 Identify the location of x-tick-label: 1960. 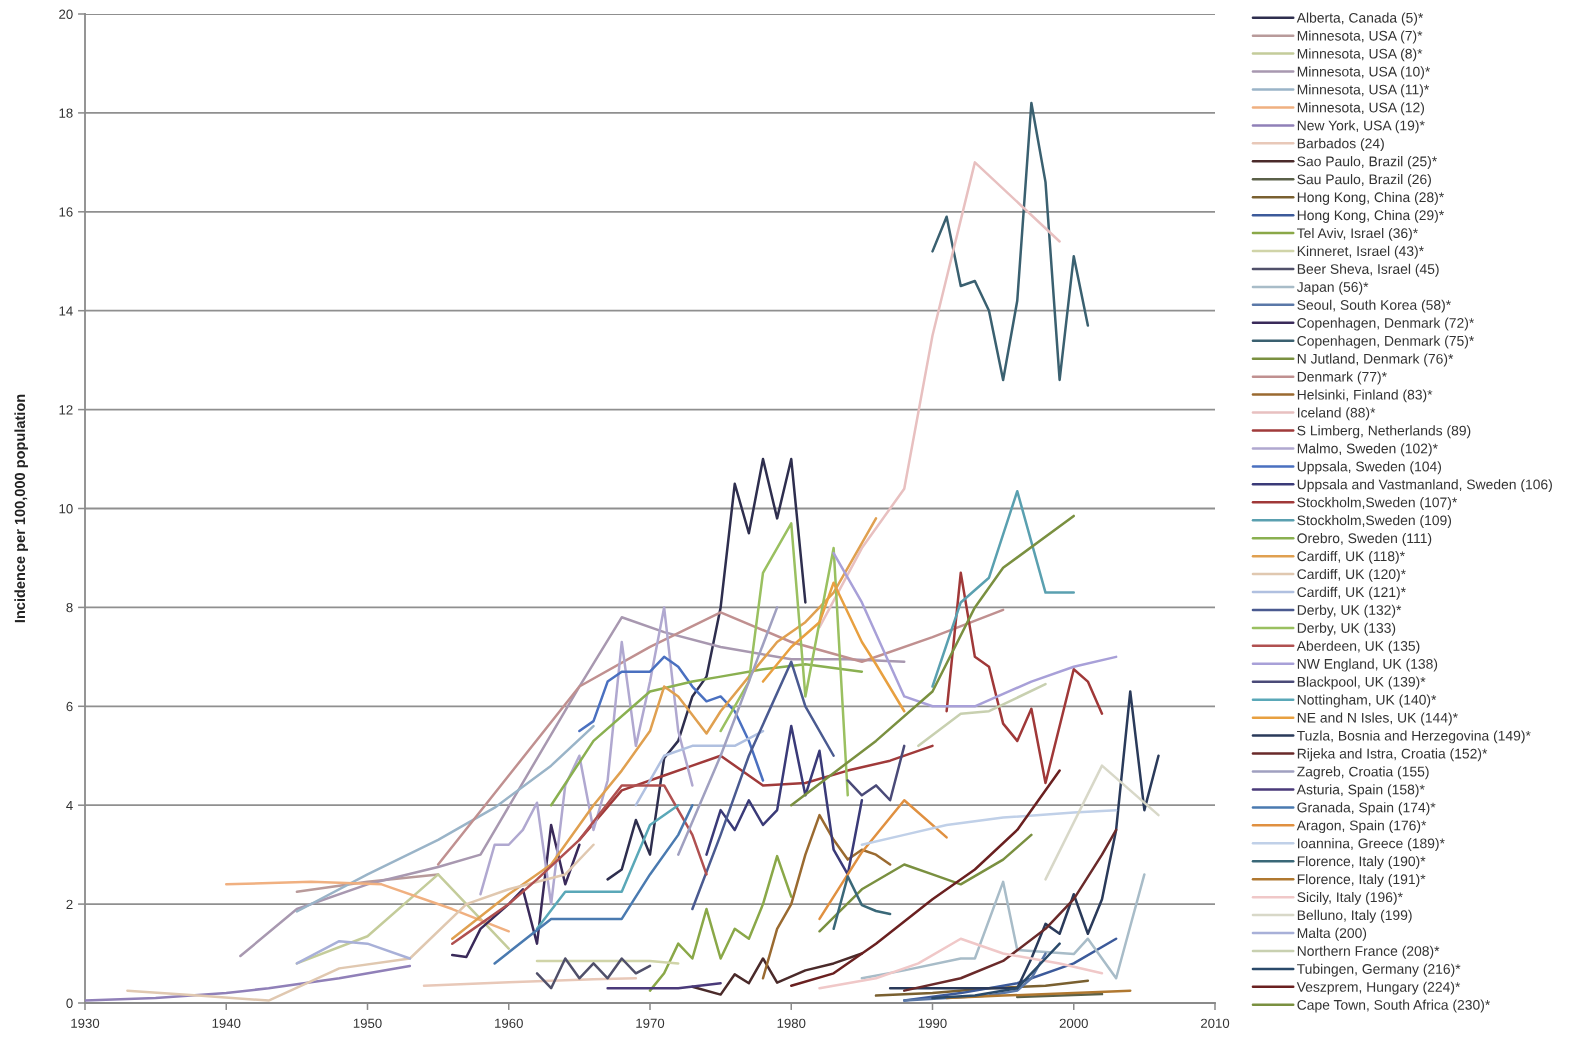
(509, 1023).